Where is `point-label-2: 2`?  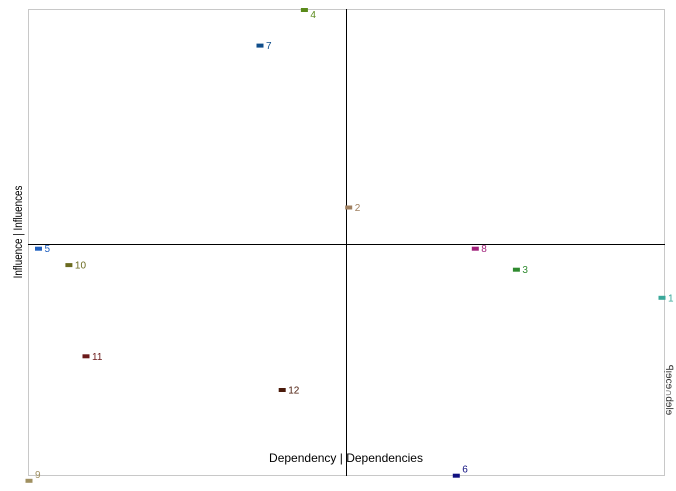 point-label-2: 2 is located at coordinates (358, 208).